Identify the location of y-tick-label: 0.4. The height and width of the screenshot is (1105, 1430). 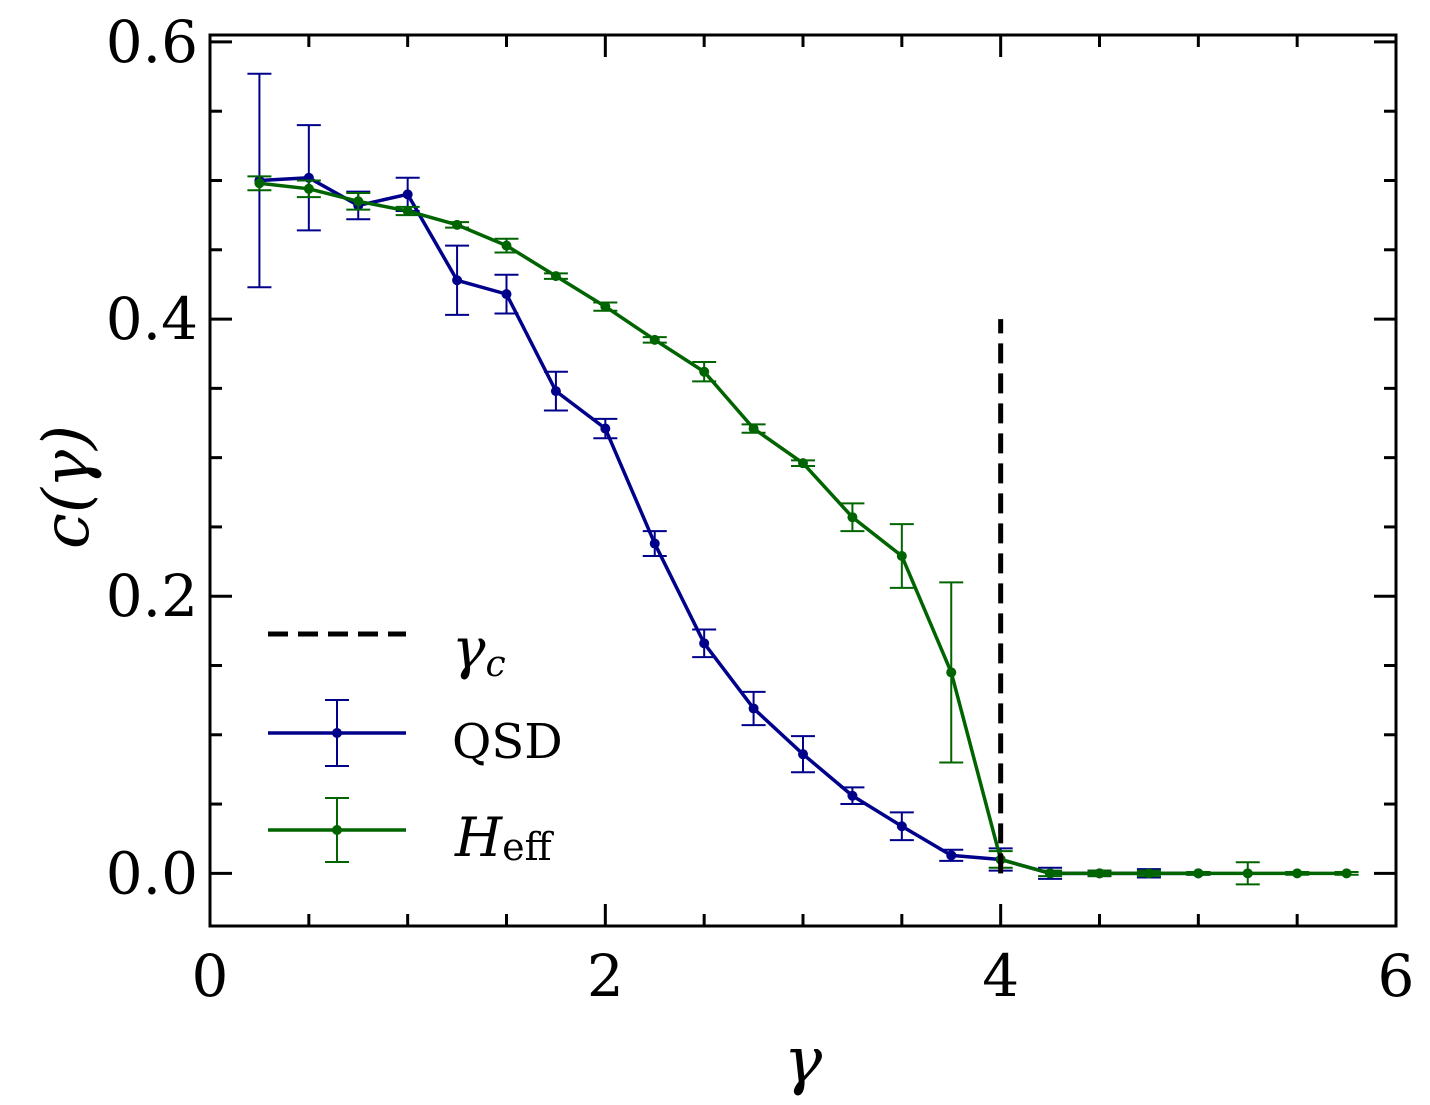
(152, 319).